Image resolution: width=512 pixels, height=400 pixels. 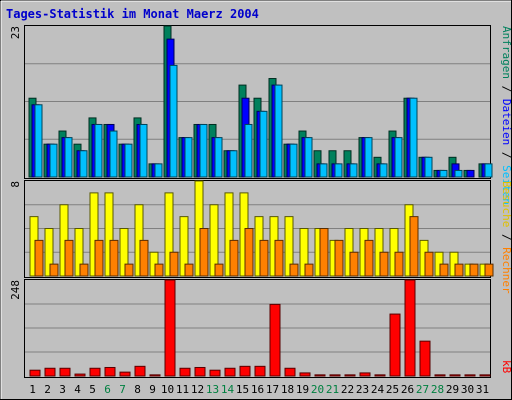 I want to click on x-tick-label-day-28: 28, so click(x=437, y=389).